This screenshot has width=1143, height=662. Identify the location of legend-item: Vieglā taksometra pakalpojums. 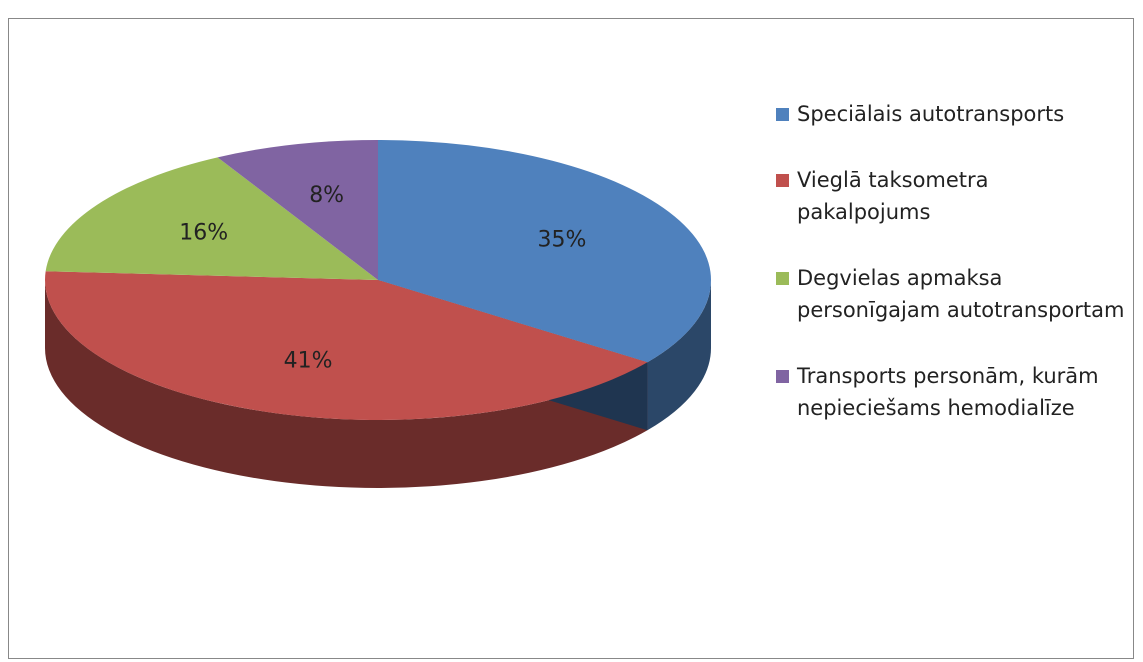
(951, 196).